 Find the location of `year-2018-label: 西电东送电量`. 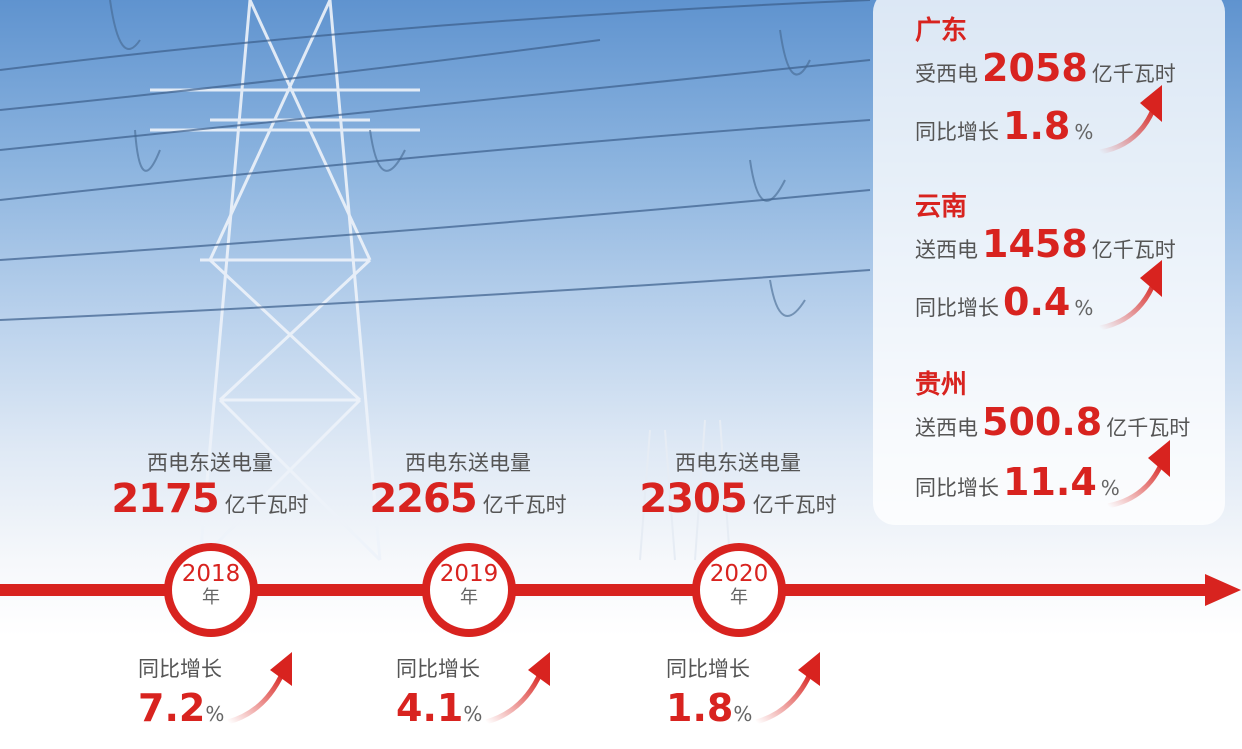

year-2018-label: 西电东送电量 is located at coordinates (210, 463).